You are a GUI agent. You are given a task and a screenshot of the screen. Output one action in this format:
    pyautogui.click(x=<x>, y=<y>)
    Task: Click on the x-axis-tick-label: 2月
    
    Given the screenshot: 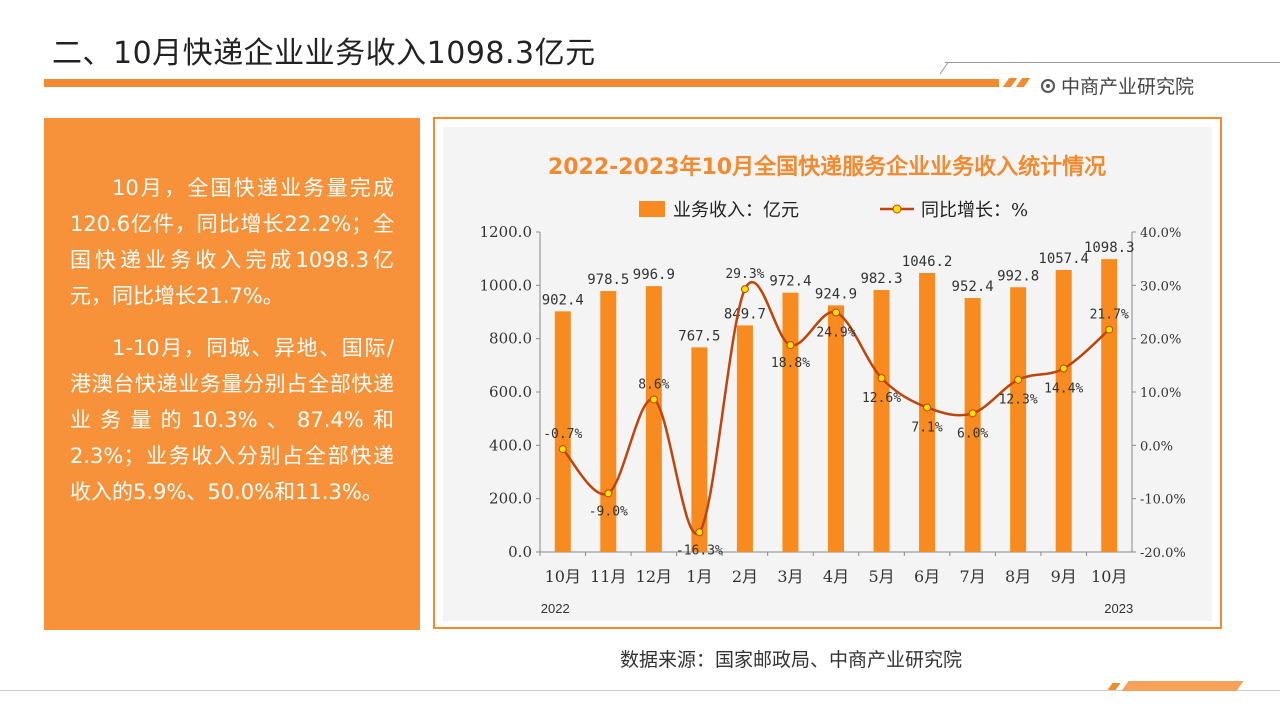 What is the action you would take?
    pyautogui.click(x=745, y=576)
    